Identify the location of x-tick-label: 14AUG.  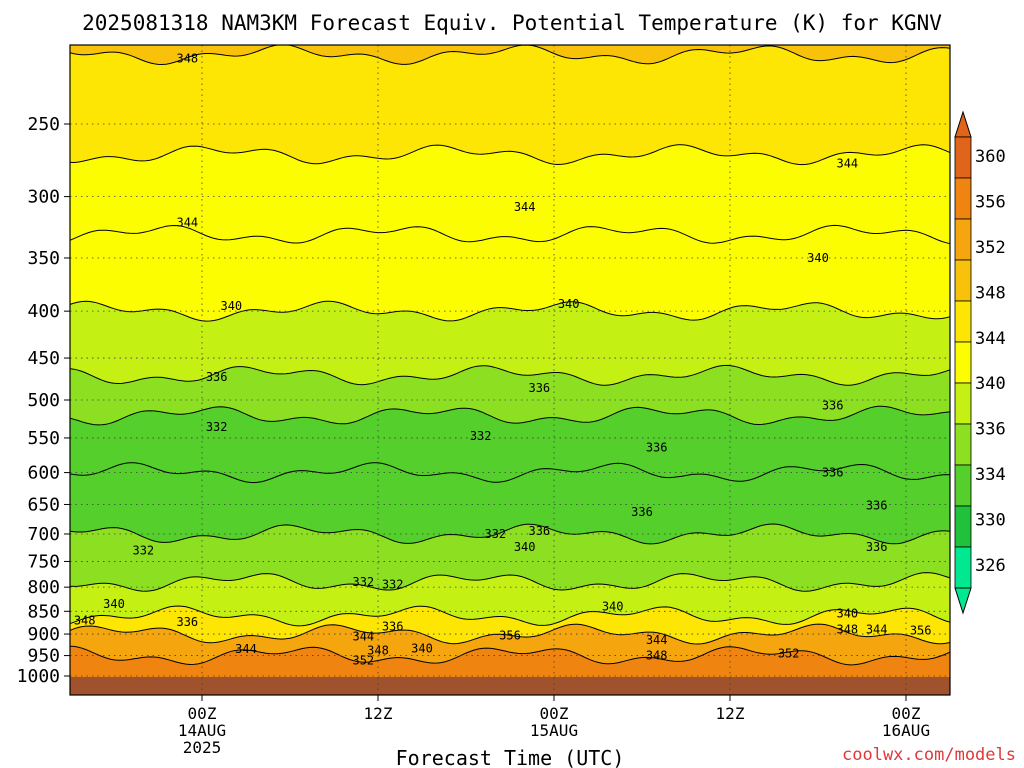
(202, 730).